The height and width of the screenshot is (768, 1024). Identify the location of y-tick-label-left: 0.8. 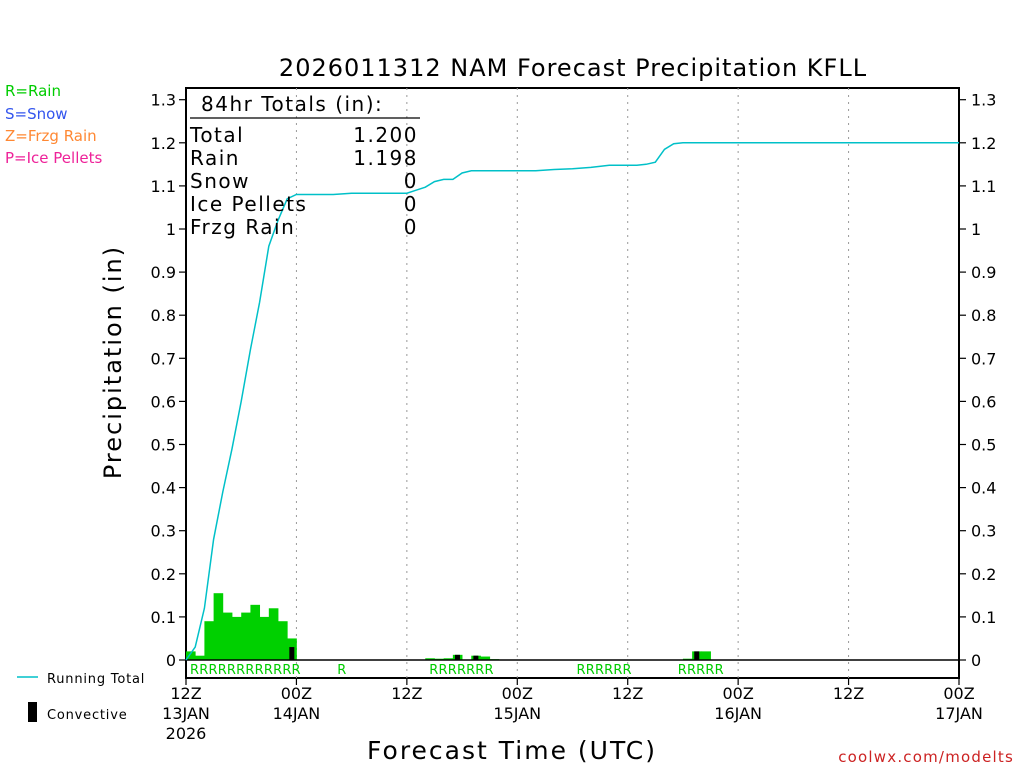
(163, 315).